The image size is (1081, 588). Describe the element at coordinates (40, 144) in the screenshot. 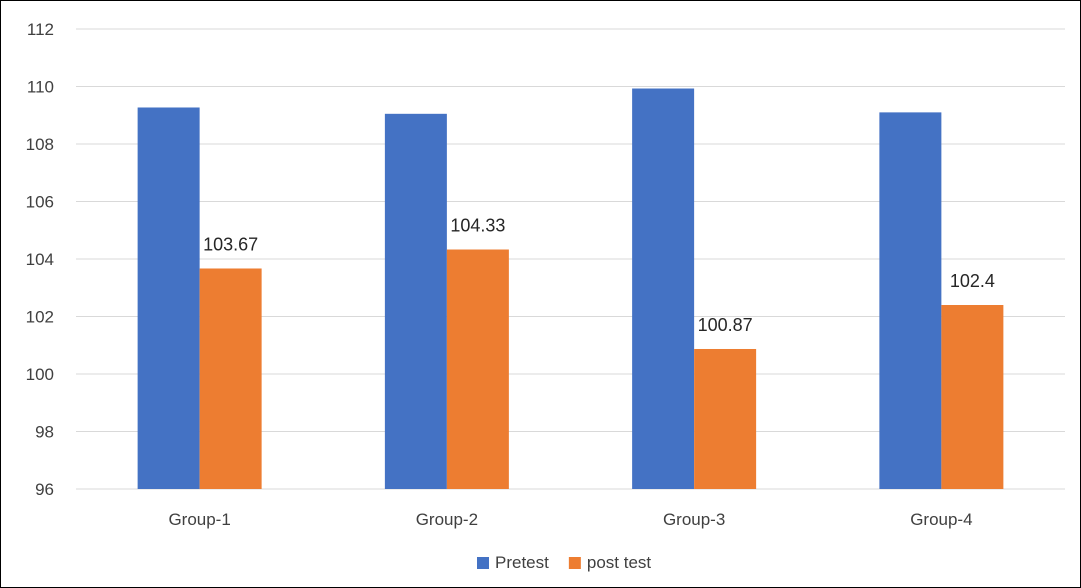

I see `y-tick-label: 108` at that location.